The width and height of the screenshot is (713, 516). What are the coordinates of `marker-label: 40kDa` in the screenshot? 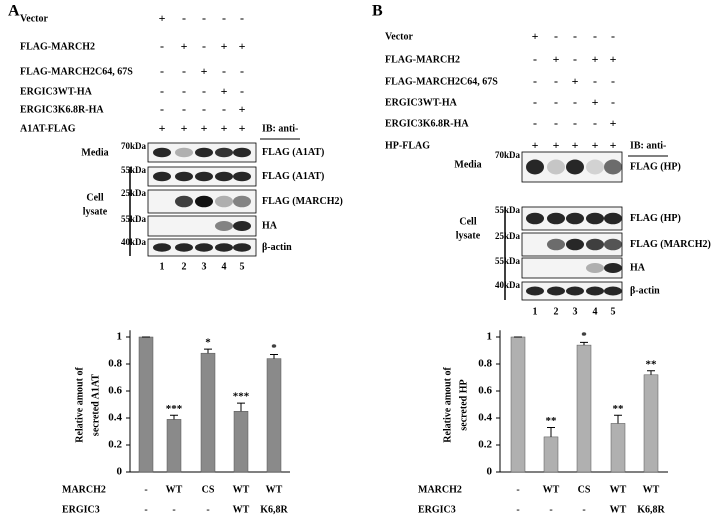 It's located at (134, 242).